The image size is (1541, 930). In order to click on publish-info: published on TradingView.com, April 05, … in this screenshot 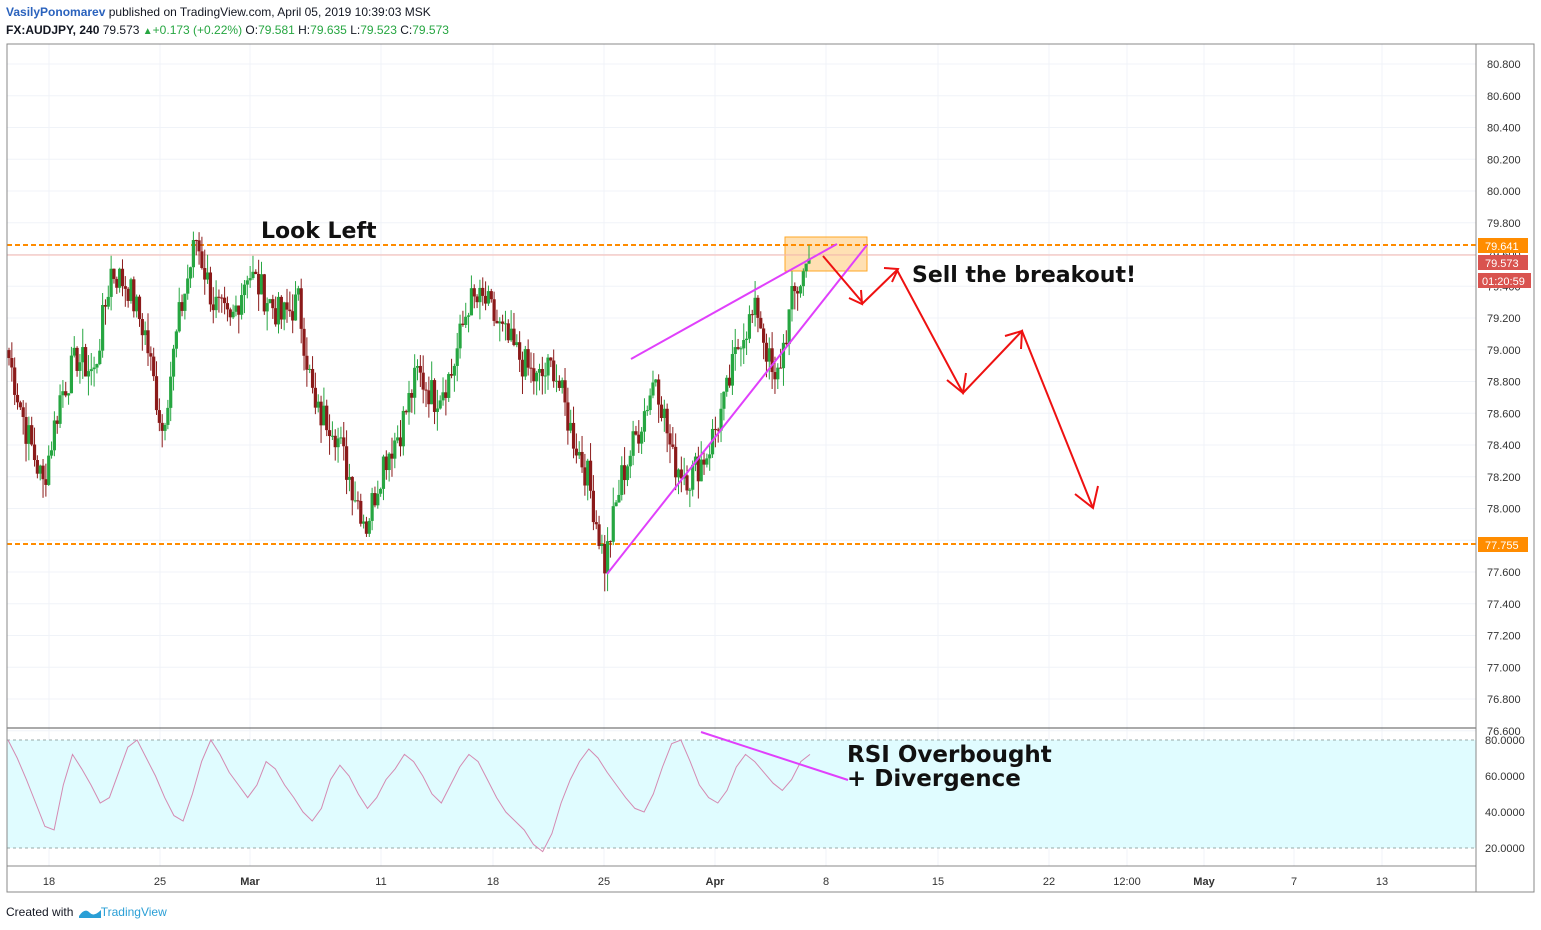, I will do `click(269, 12)`.